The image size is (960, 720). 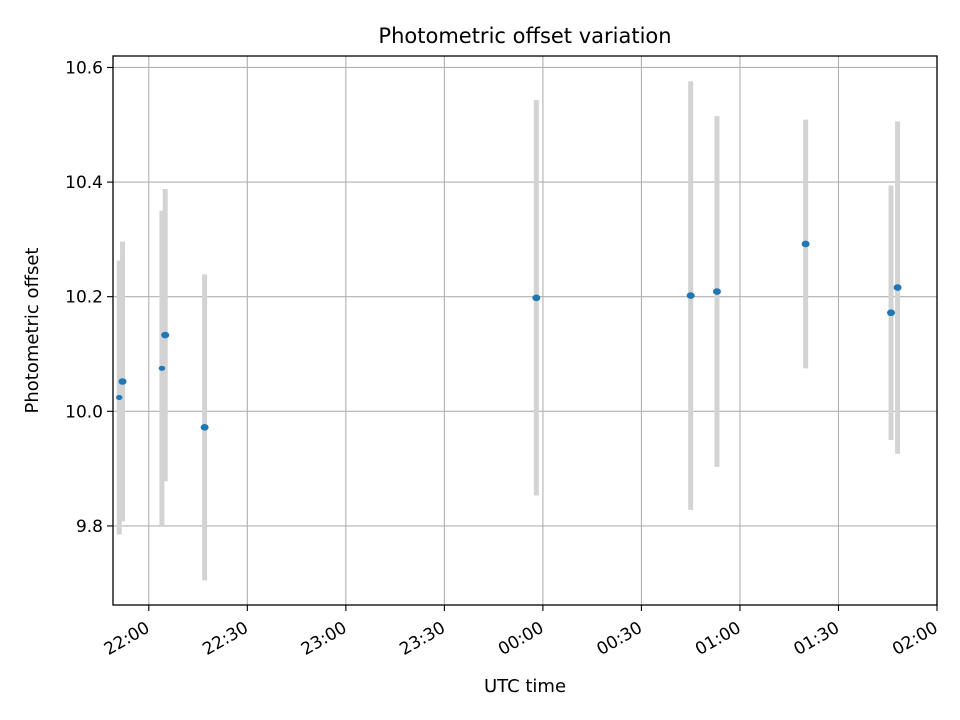 I want to click on x-axis-label: UTC time, so click(x=525, y=686).